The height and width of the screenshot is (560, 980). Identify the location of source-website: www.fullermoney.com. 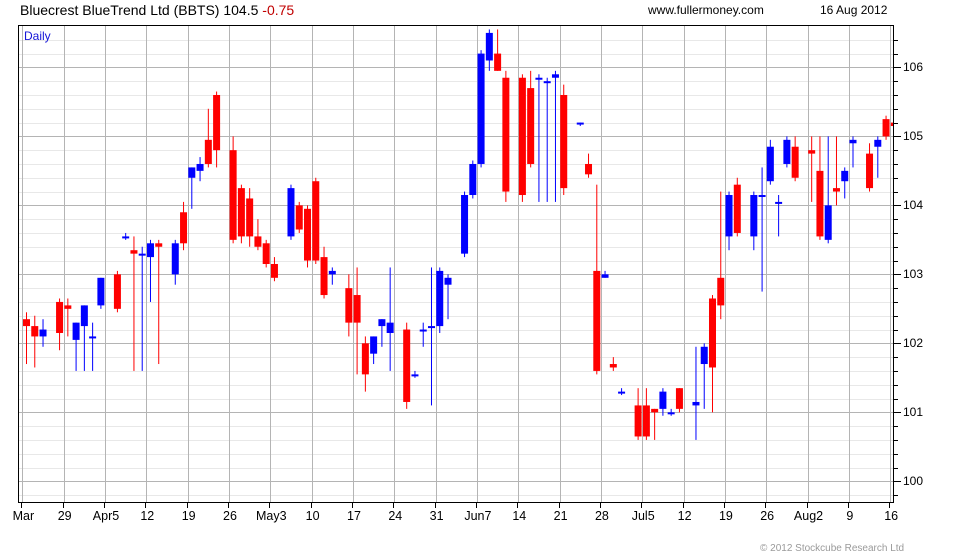
(706, 10).